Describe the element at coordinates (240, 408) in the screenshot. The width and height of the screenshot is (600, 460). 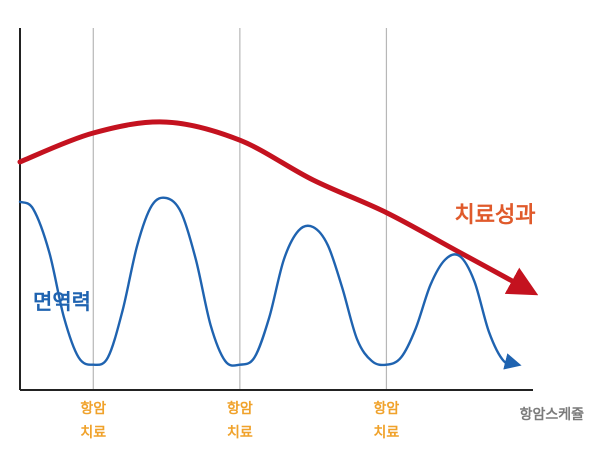
I see `x-tick-label-2-line1: 항암` at that location.